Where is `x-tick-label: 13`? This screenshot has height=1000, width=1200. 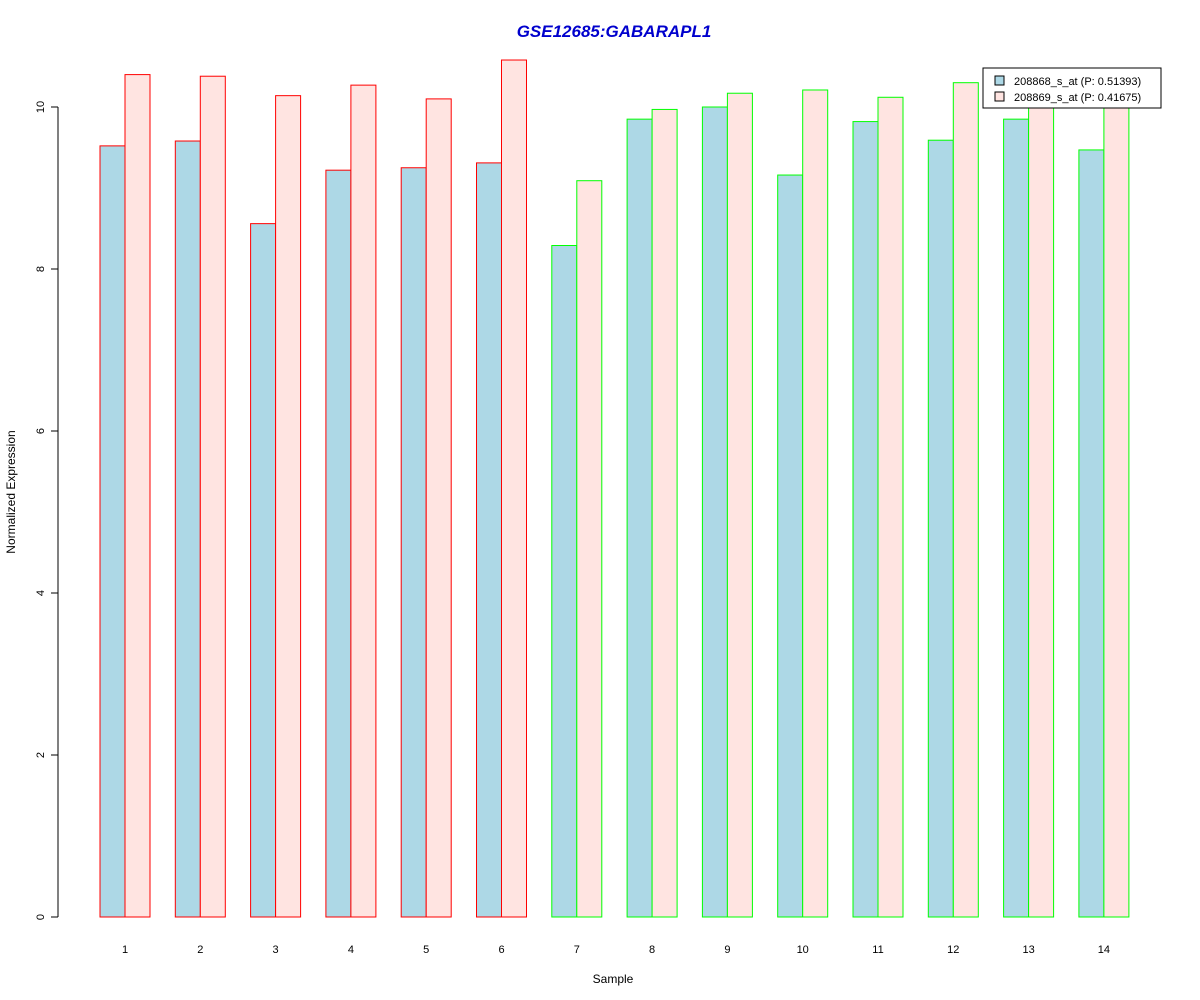
x-tick-label: 13 is located at coordinates (1028, 950).